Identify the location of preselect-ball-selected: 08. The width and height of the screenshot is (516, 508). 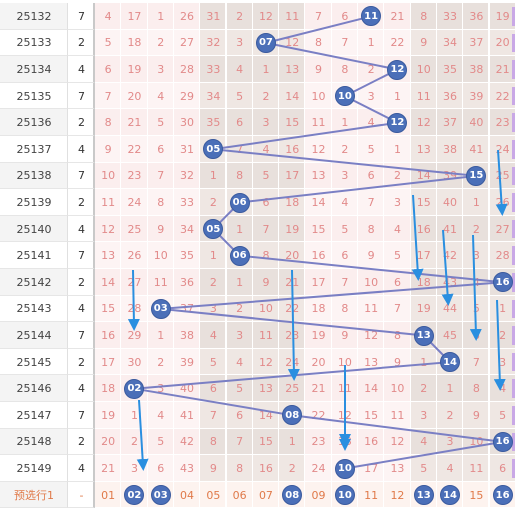
(292, 495).